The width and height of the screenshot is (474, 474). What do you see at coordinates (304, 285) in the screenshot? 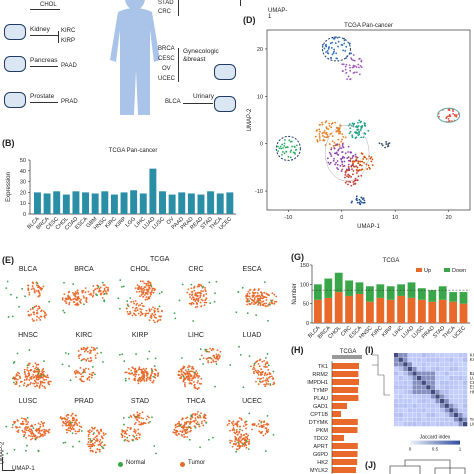
I see `y-tick-label: 100` at bounding box center [304, 285].